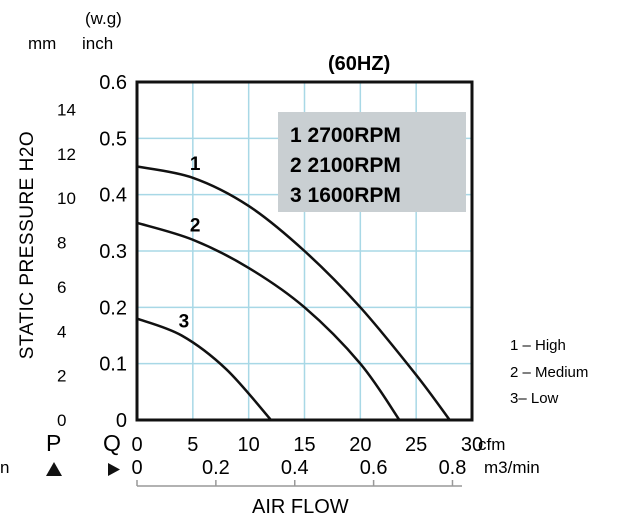 The image size is (621, 521). What do you see at coordinates (534, 398) in the screenshot?
I see `side-legend-low: 3– Low` at bounding box center [534, 398].